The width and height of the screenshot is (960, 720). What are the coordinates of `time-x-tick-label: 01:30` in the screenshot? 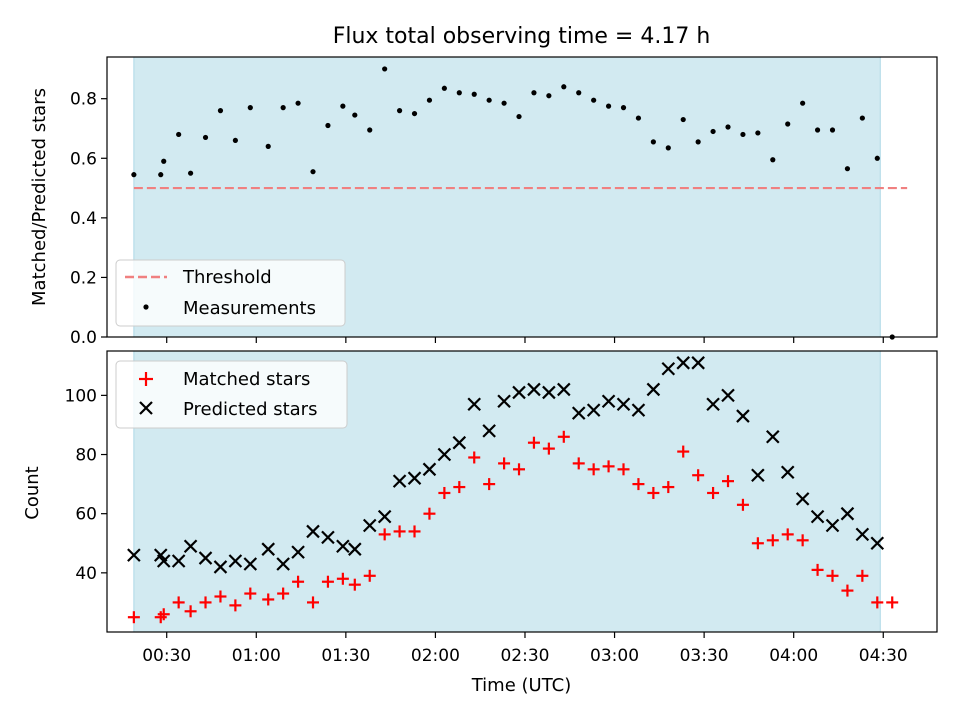 It's located at (345, 656).